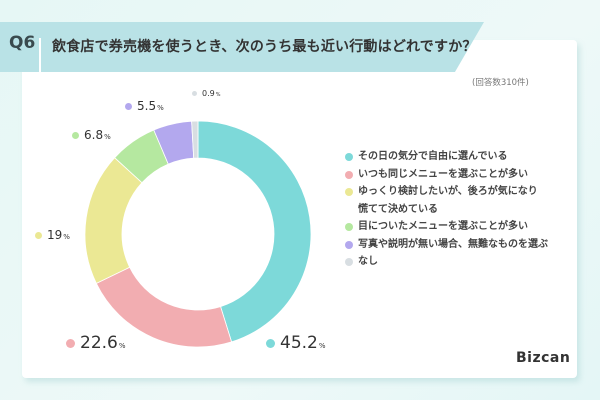 The height and width of the screenshot is (400, 600). I want to click on green-swatch-icon, so click(349, 227).